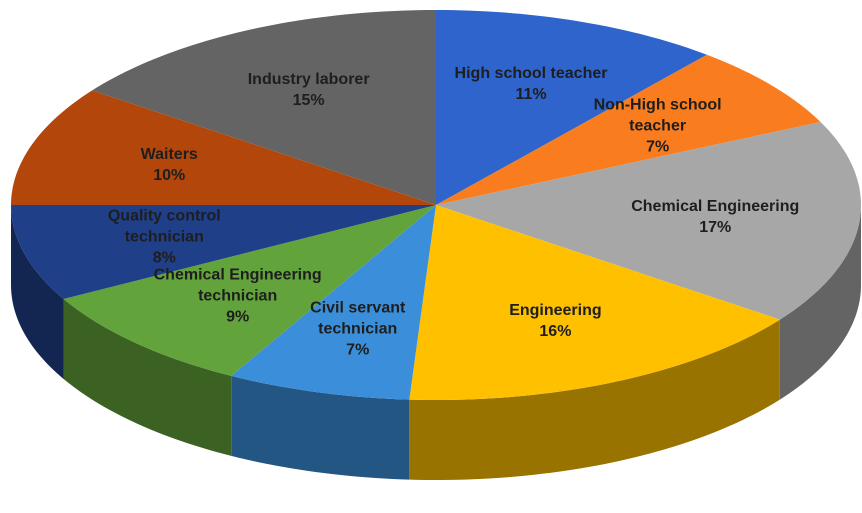 The width and height of the screenshot is (862, 513). Describe the element at coordinates (715, 207) in the screenshot. I see `slice-name: Chemical Engineering` at that location.